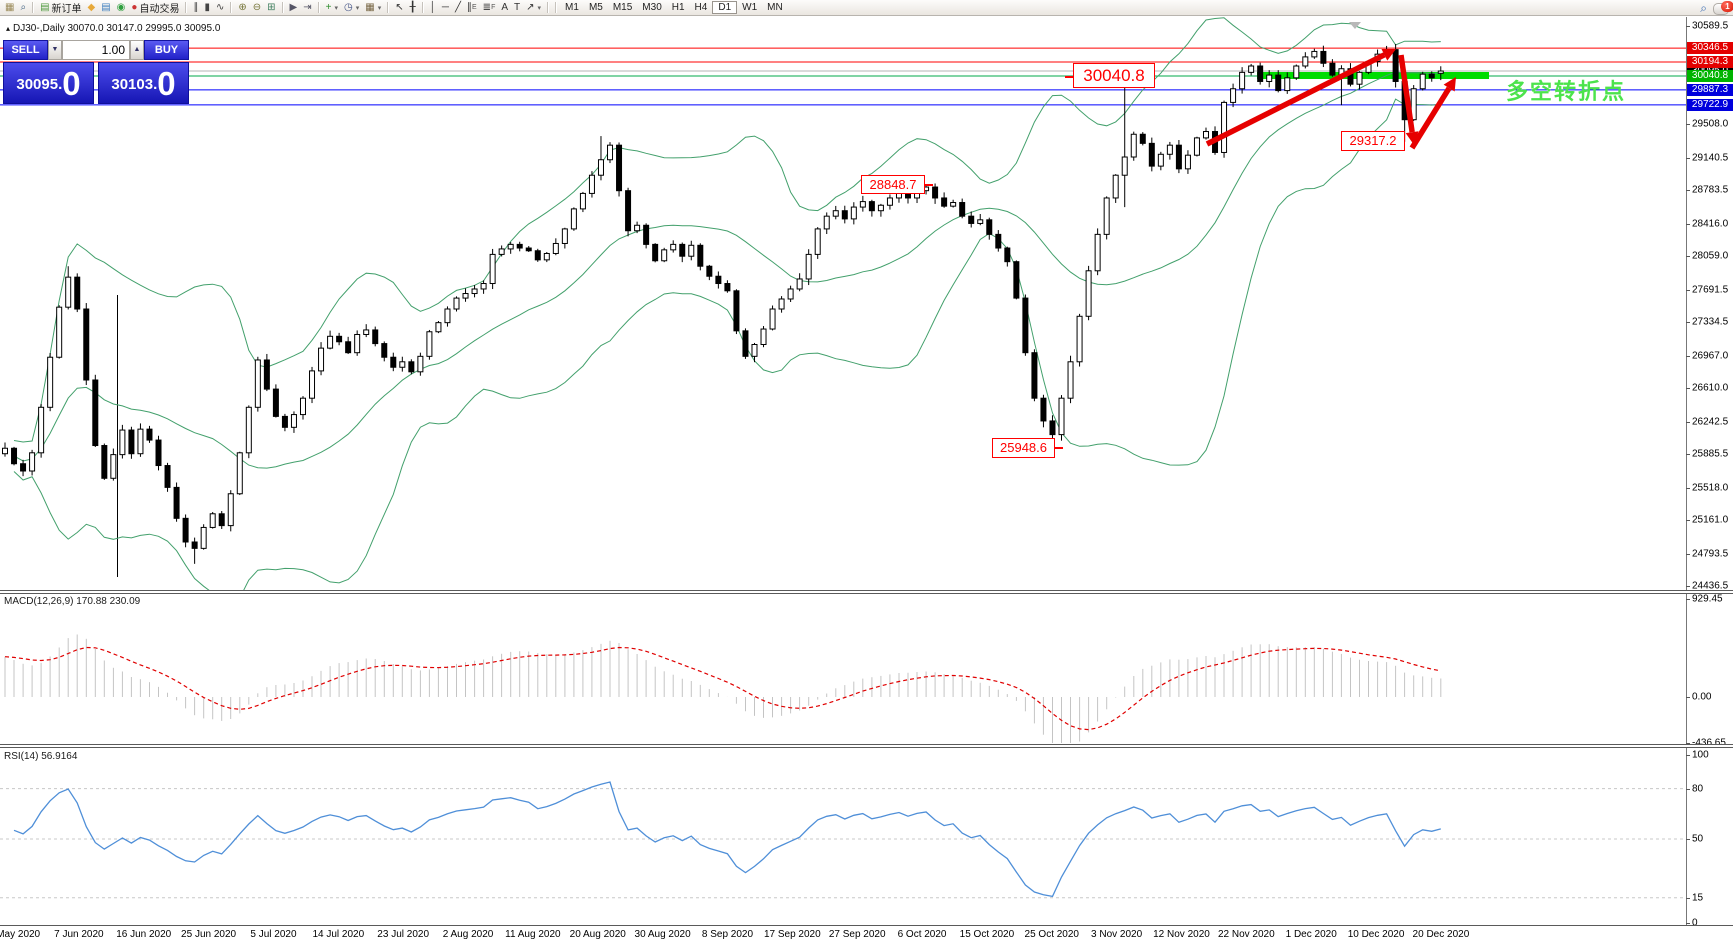 Image resolution: width=1733 pixels, height=943 pixels. What do you see at coordinates (48, 83) in the screenshot?
I see `sell-price-panel: 30095. 0` at bounding box center [48, 83].